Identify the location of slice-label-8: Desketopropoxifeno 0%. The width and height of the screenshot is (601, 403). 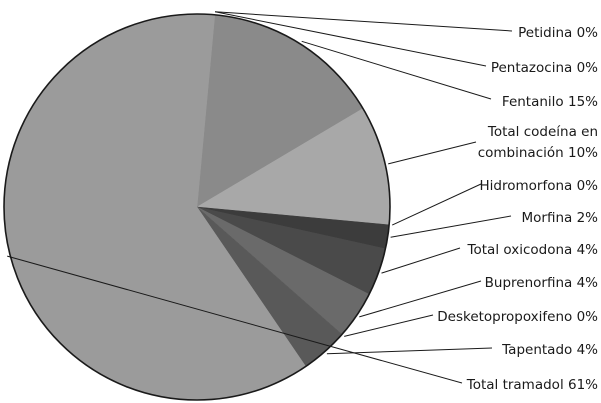
(517, 317).